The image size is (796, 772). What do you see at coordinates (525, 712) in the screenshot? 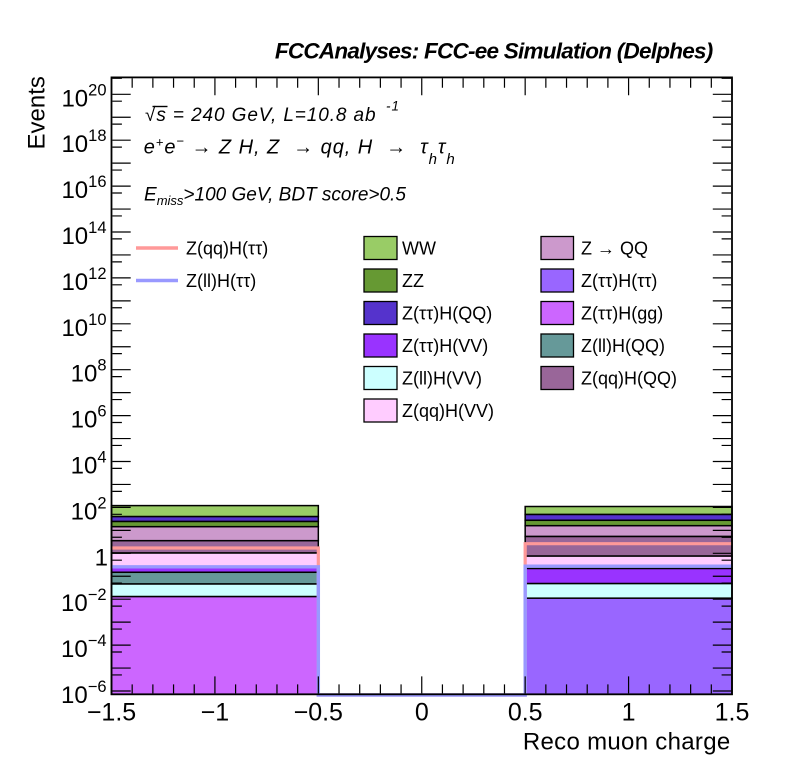
I see `svg-text: 0.5` at bounding box center [525, 712].